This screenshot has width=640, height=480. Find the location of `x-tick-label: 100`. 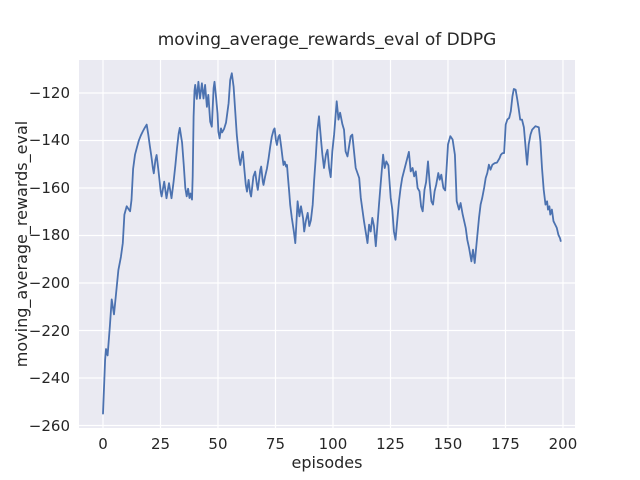

x-tick-label: 100 is located at coordinates (333, 444).